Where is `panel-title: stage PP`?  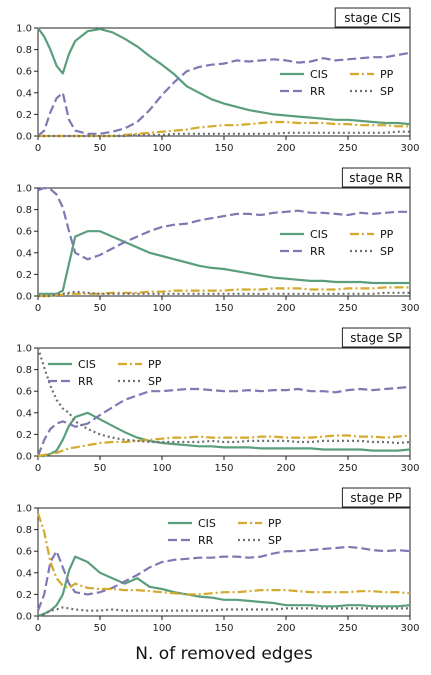
panel-title: stage PP is located at coordinates (376, 498).